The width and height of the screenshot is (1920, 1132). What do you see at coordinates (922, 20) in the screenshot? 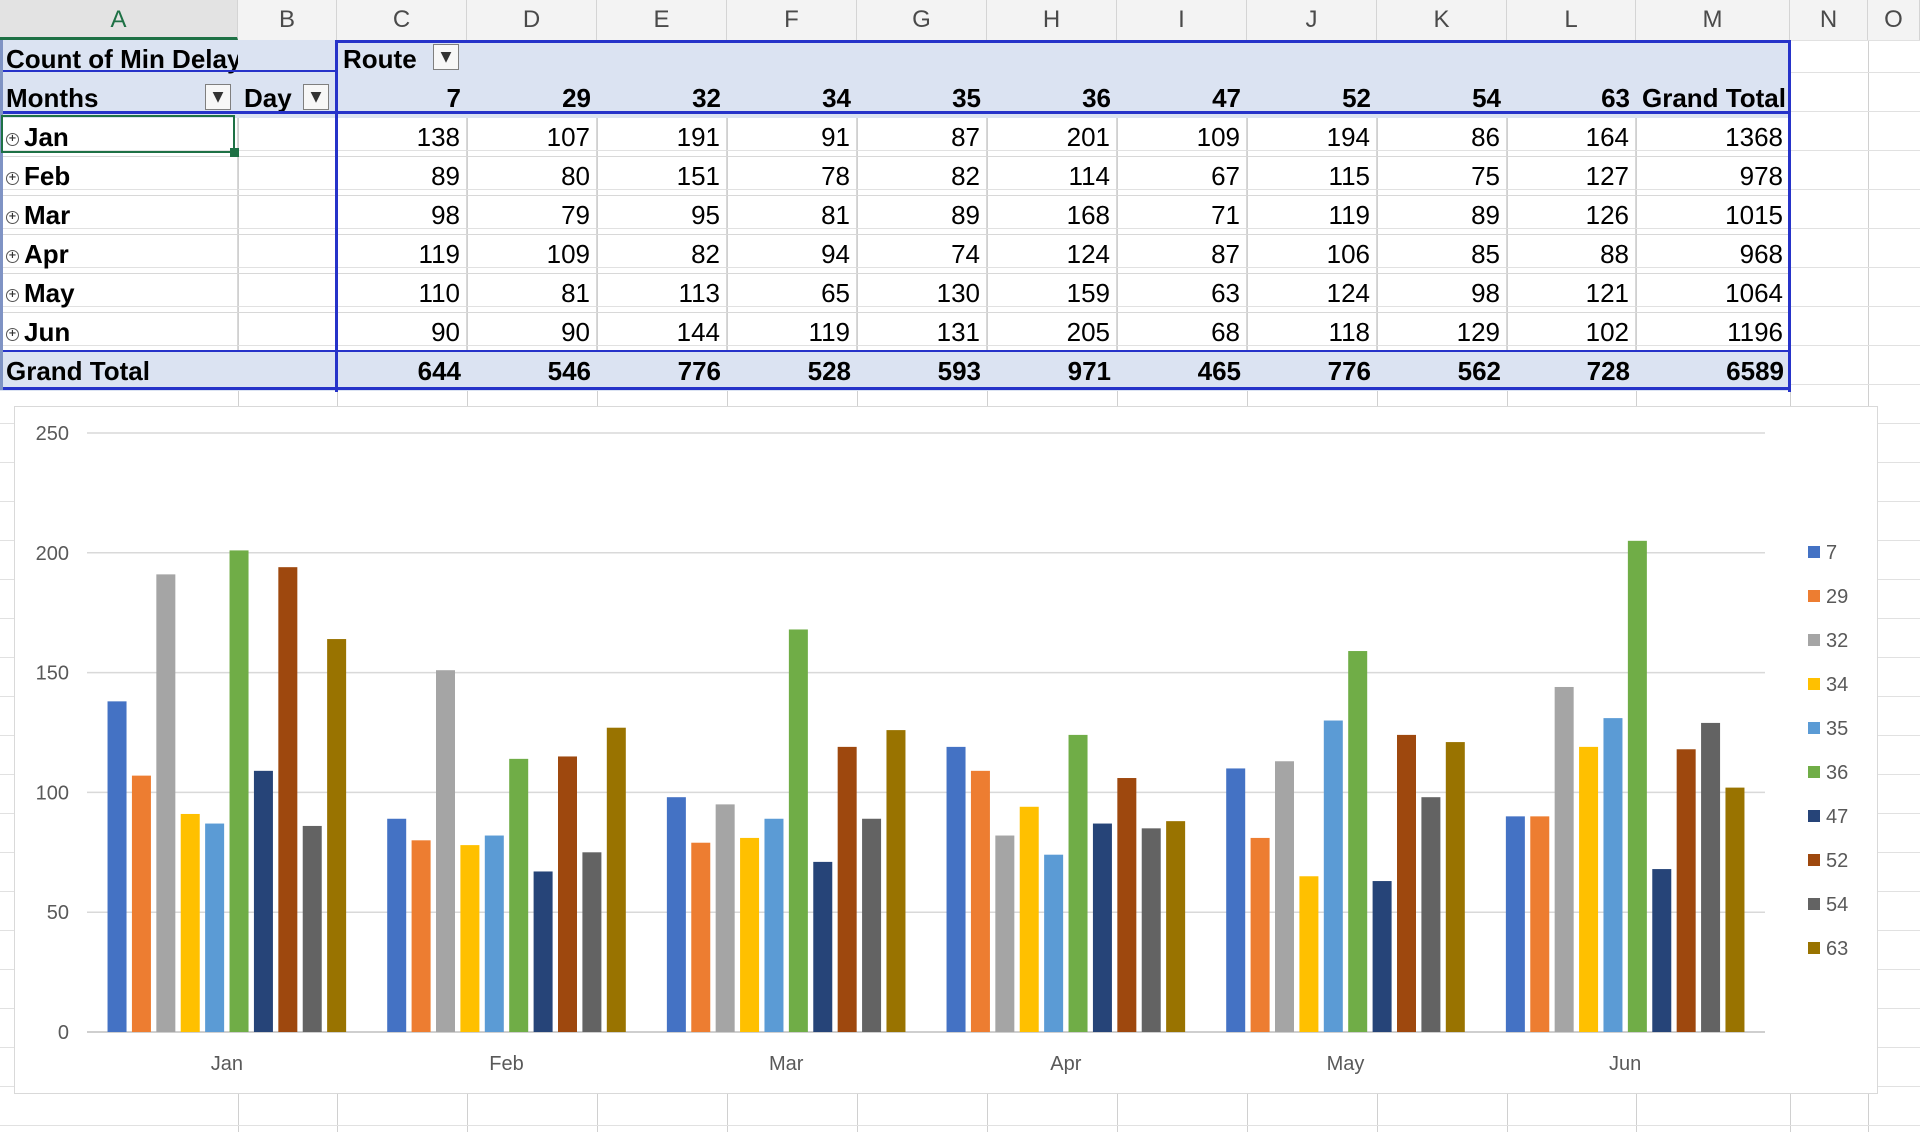
I see `column-header-g: G` at bounding box center [922, 20].